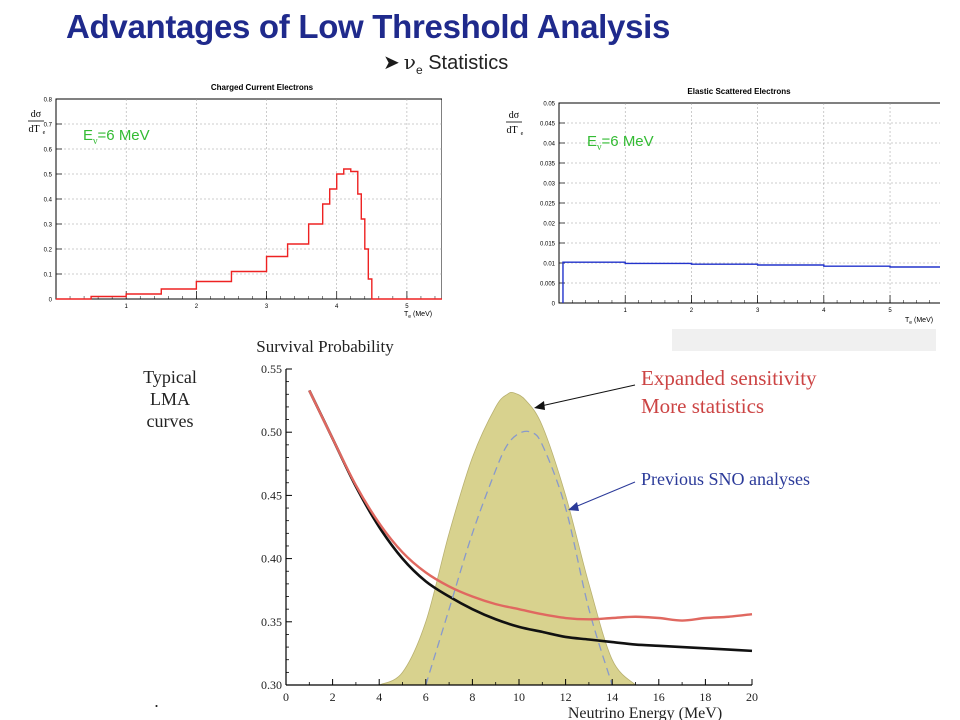 This screenshot has width=960, height=720. What do you see at coordinates (271, 369) in the screenshot?
I see `sp-ytick-label: 0.55` at bounding box center [271, 369].